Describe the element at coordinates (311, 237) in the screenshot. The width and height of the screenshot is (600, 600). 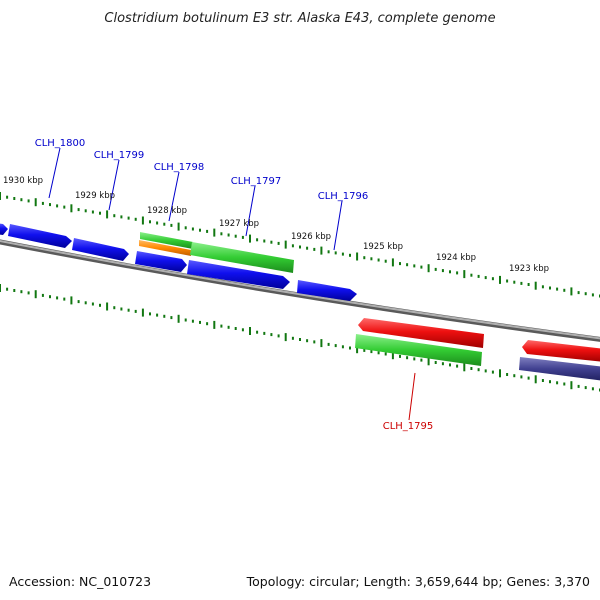
I see `scale-label: 1926 kbp` at that location.